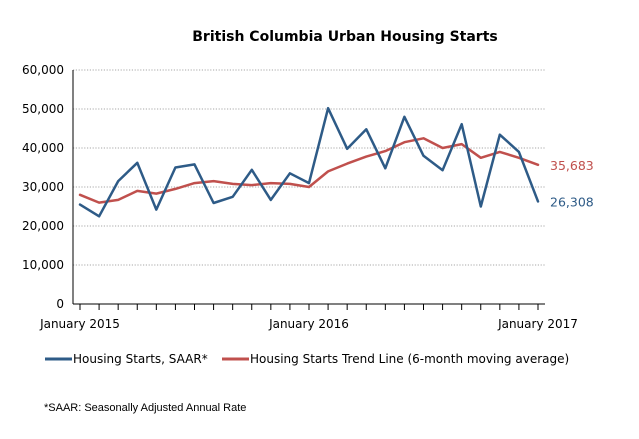  What do you see at coordinates (43, 148) in the screenshot?
I see `y-tick-label: 40,000` at bounding box center [43, 148].